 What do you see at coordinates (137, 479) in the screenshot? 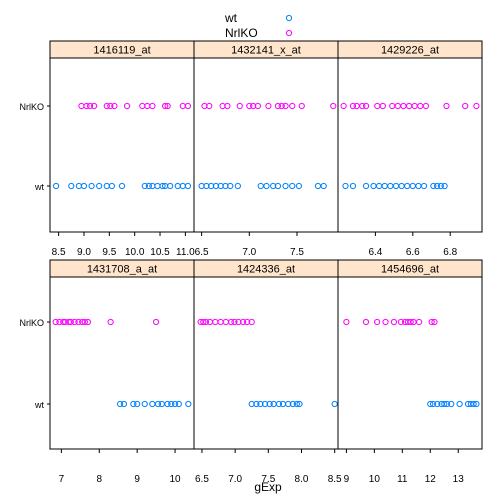
I see `x-tick-label: 9` at bounding box center [137, 479].